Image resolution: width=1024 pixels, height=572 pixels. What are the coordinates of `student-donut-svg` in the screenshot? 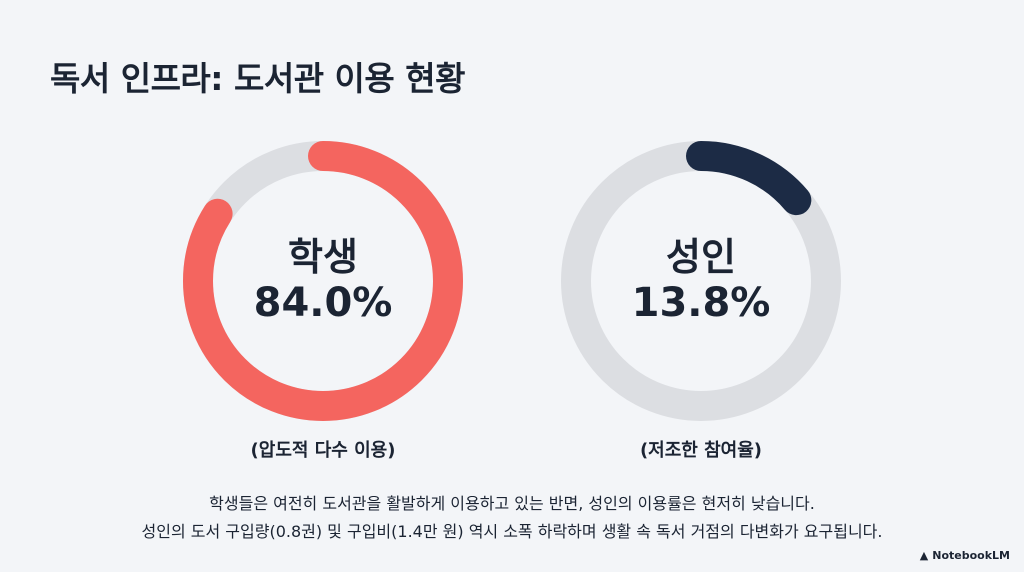 It's located at (323, 281).